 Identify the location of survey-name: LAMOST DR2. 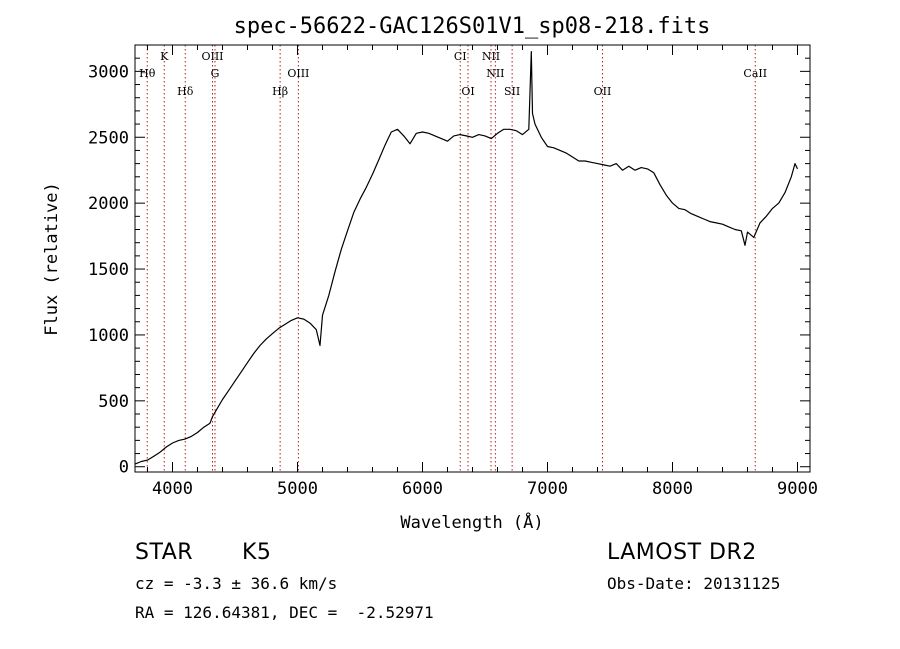
(682, 552).